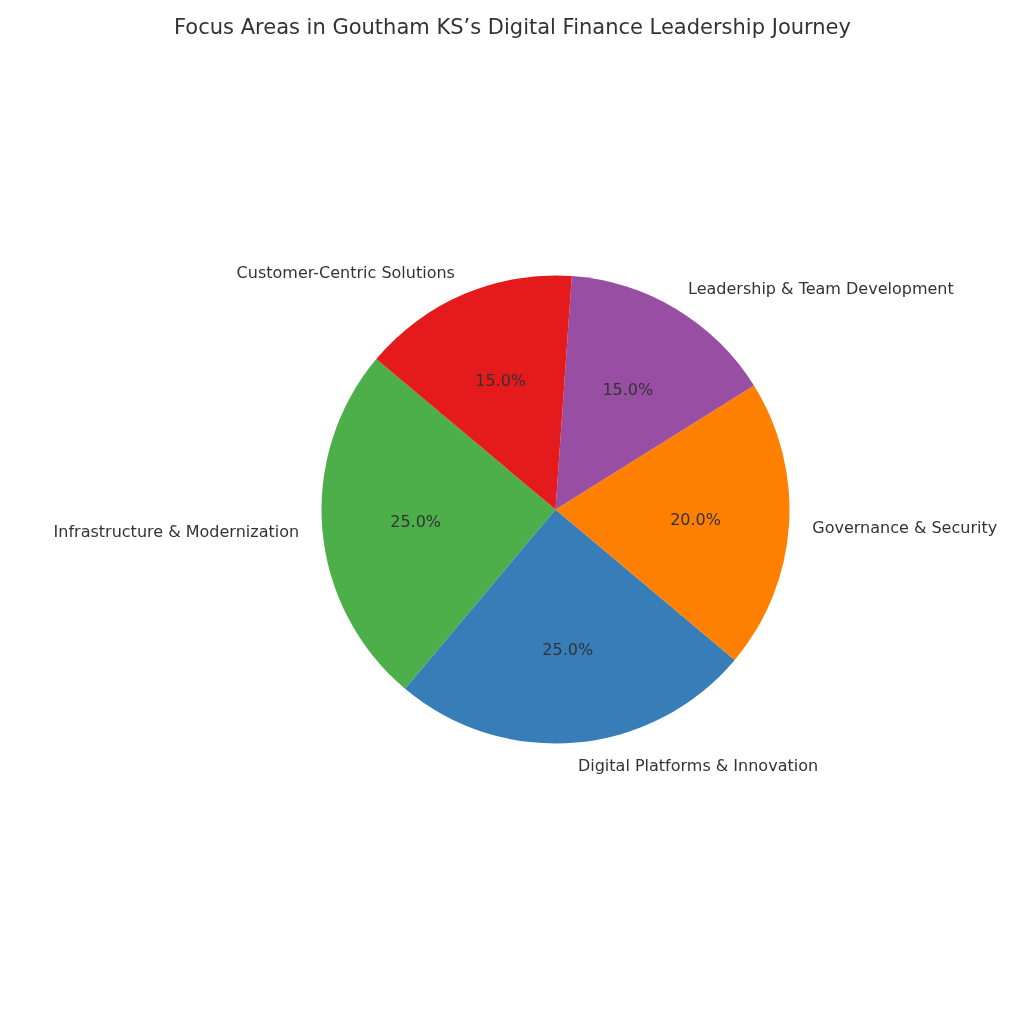 Image resolution: width=1024 pixels, height=1024 pixels. What do you see at coordinates (345, 273) in the screenshot?
I see `slice-label: Customer-Centric Solutions` at bounding box center [345, 273].